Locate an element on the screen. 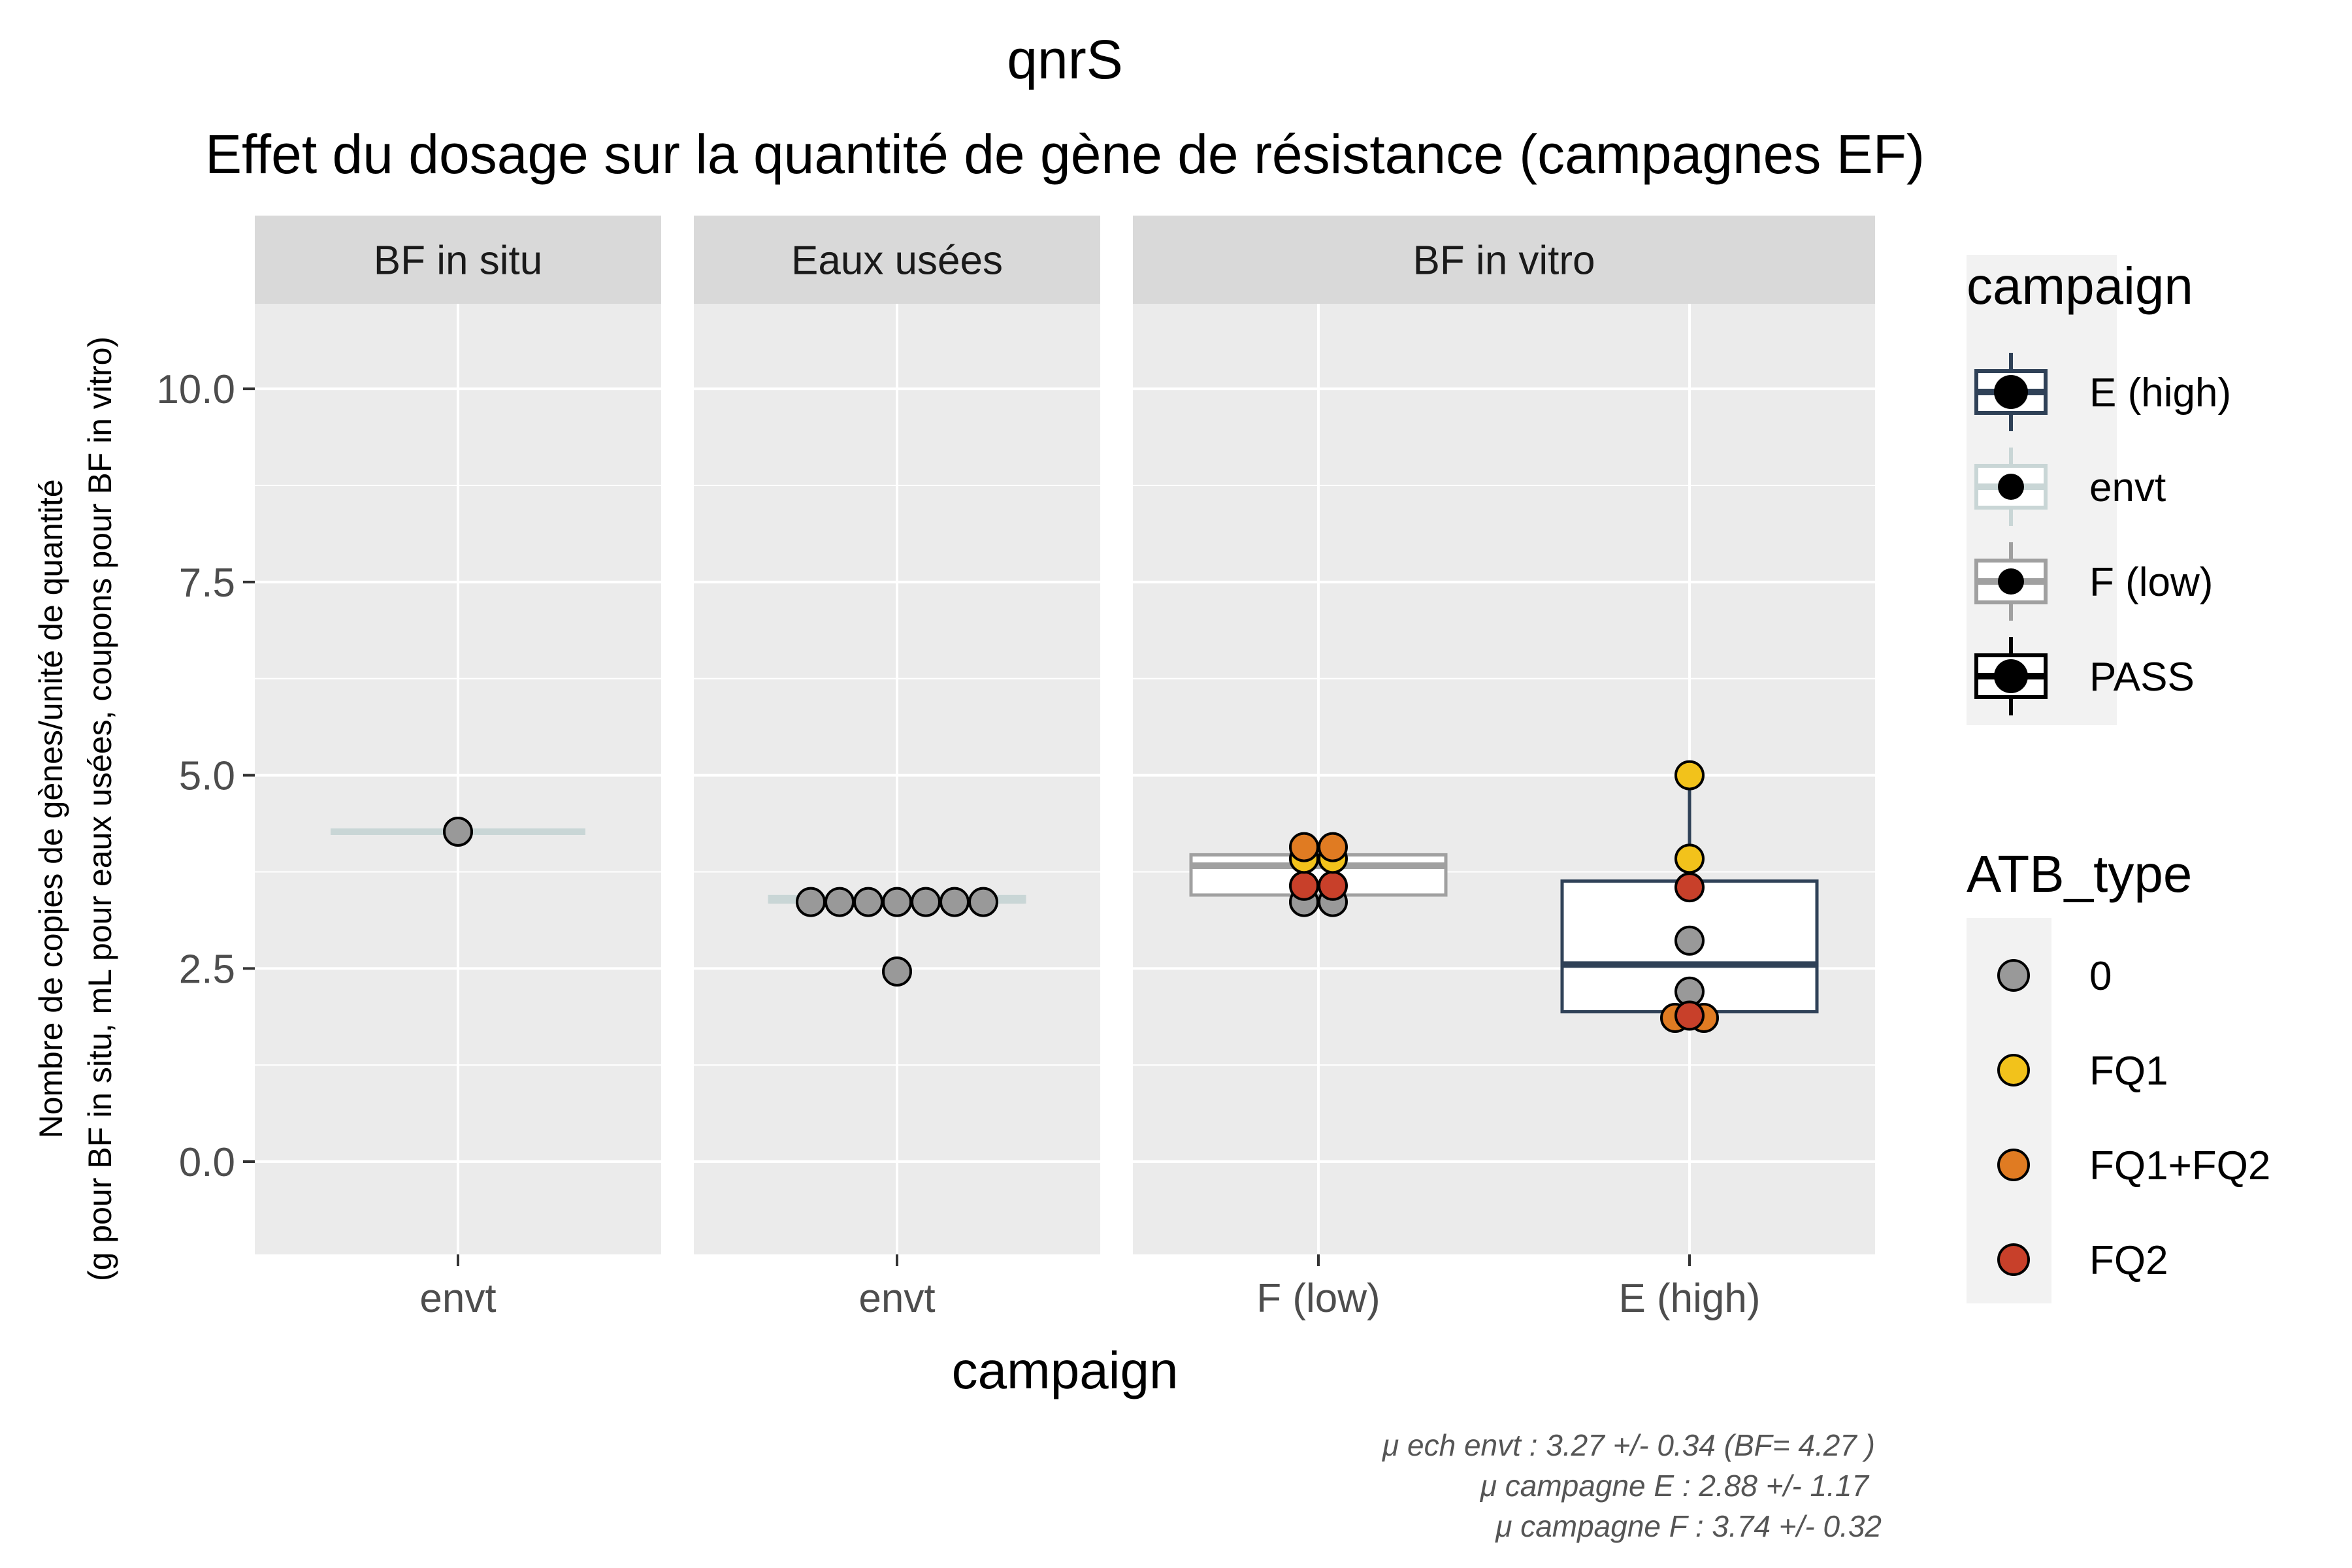 The image size is (2352, 1568). facet-strip-label: BF in vitro is located at coordinates (1504, 261).